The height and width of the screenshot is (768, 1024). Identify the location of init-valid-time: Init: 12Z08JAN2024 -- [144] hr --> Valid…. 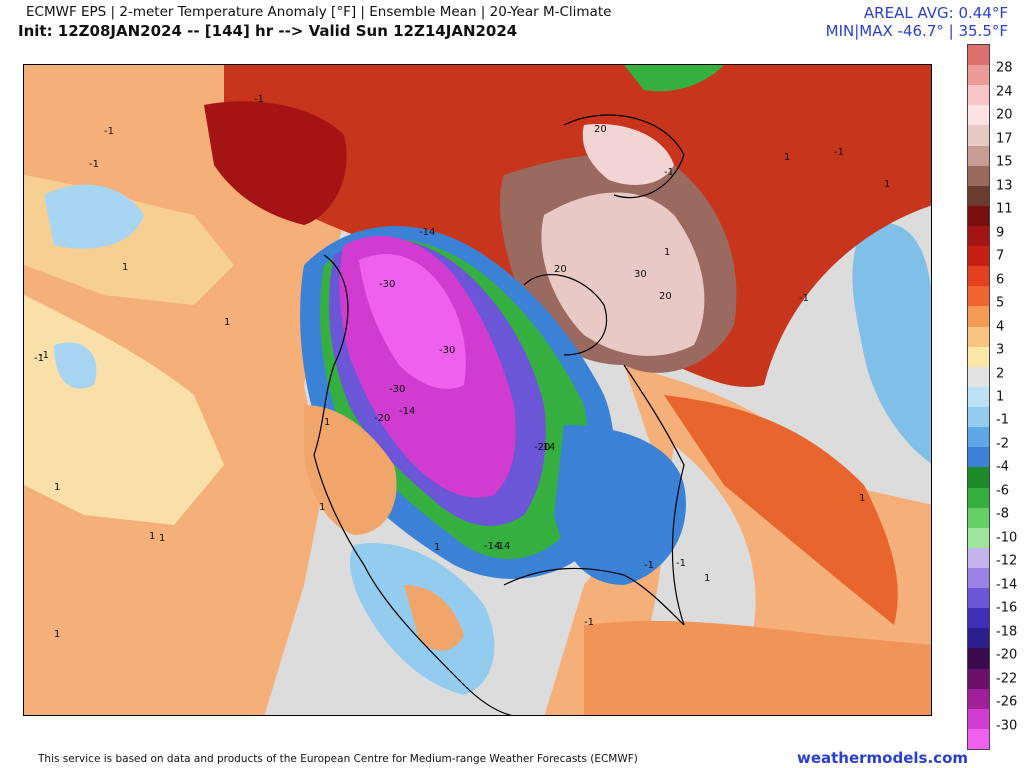
(268, 31).